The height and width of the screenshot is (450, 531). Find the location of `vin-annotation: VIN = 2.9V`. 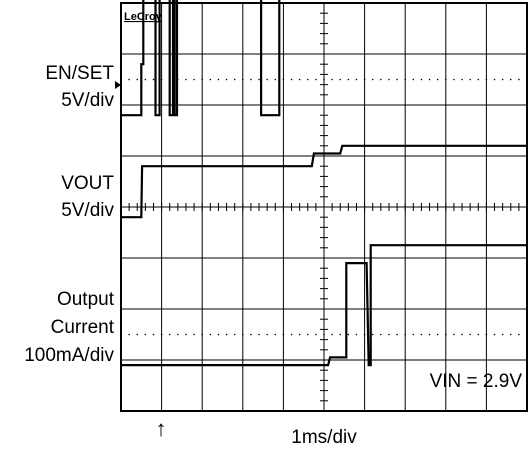

vin-annotation: VIN = 2.9V is located at coordinates (476, 381).